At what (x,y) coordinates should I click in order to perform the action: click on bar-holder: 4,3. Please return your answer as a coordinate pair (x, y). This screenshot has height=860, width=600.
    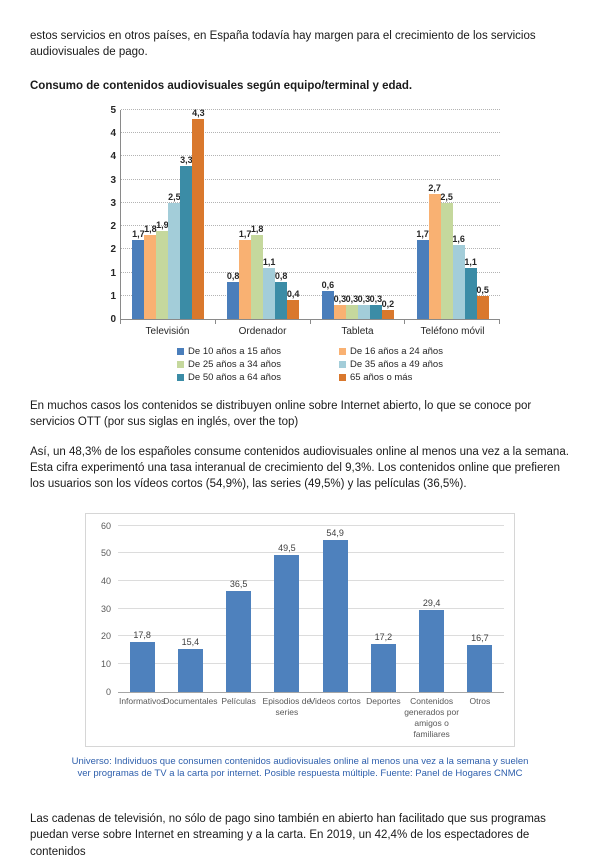
    Looking at the image, I should click on (198, 213).